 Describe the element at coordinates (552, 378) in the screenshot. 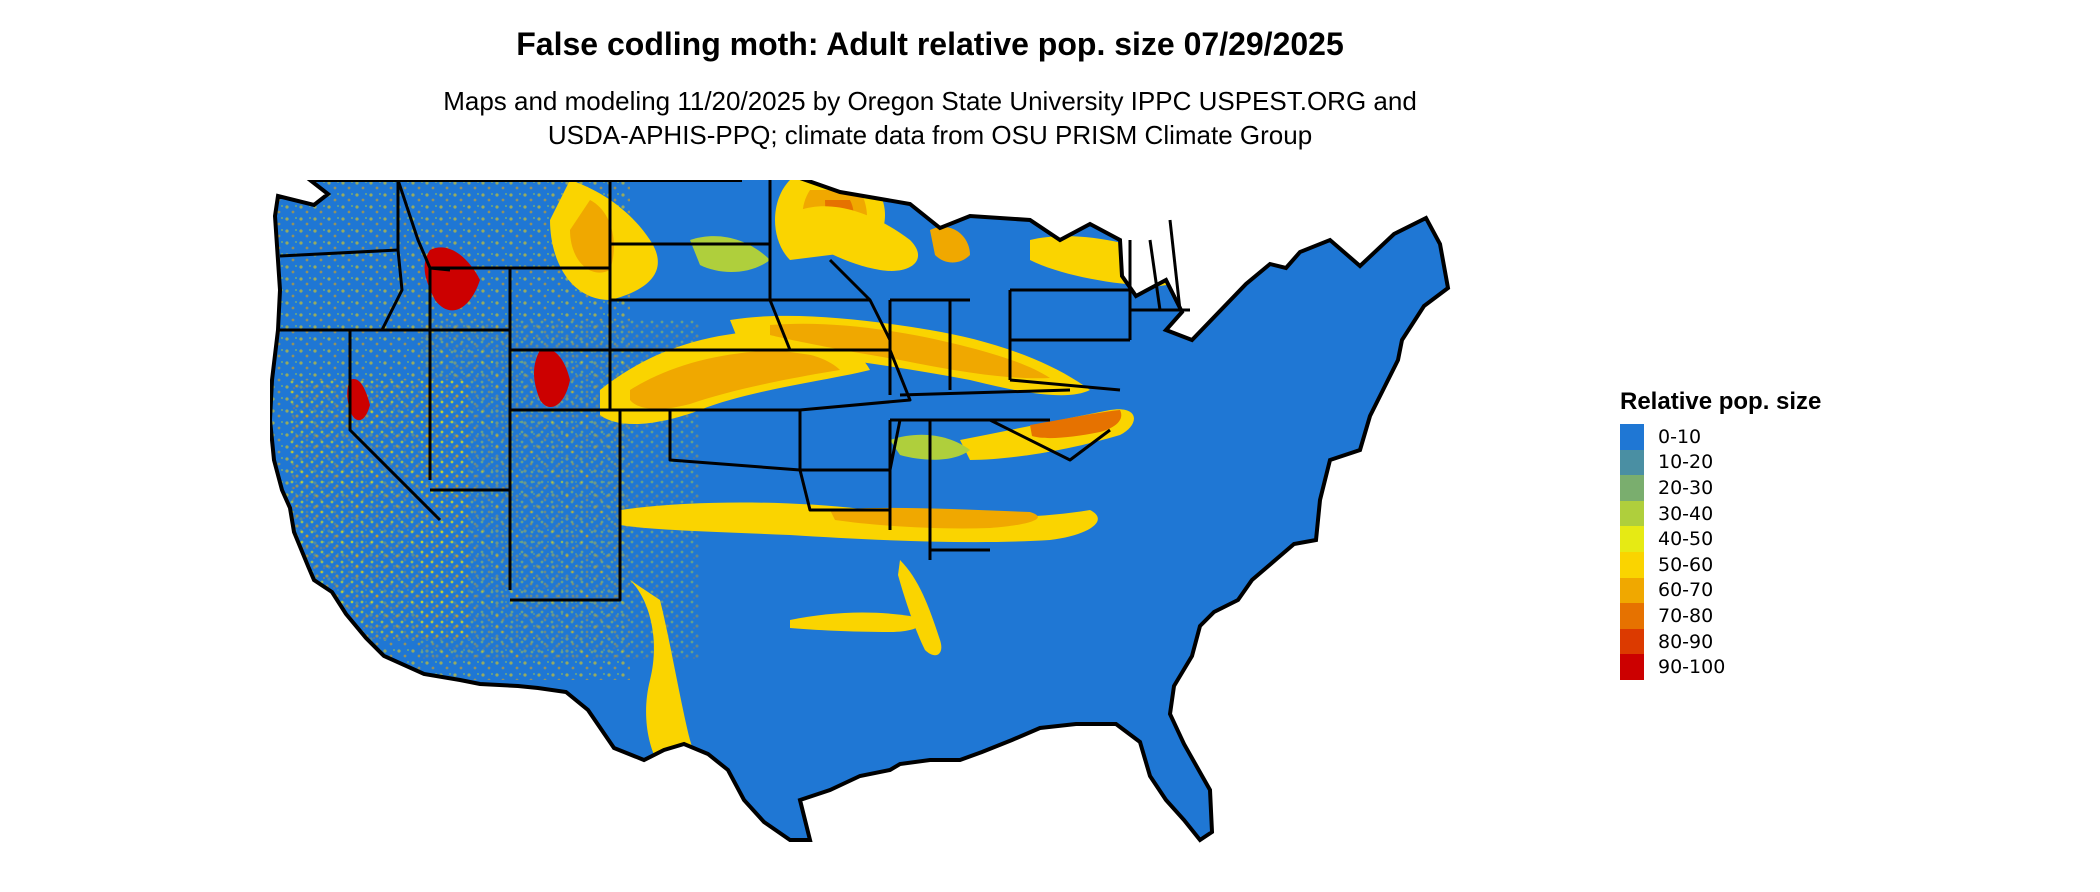

I see `raster-colorado-red` at that location.